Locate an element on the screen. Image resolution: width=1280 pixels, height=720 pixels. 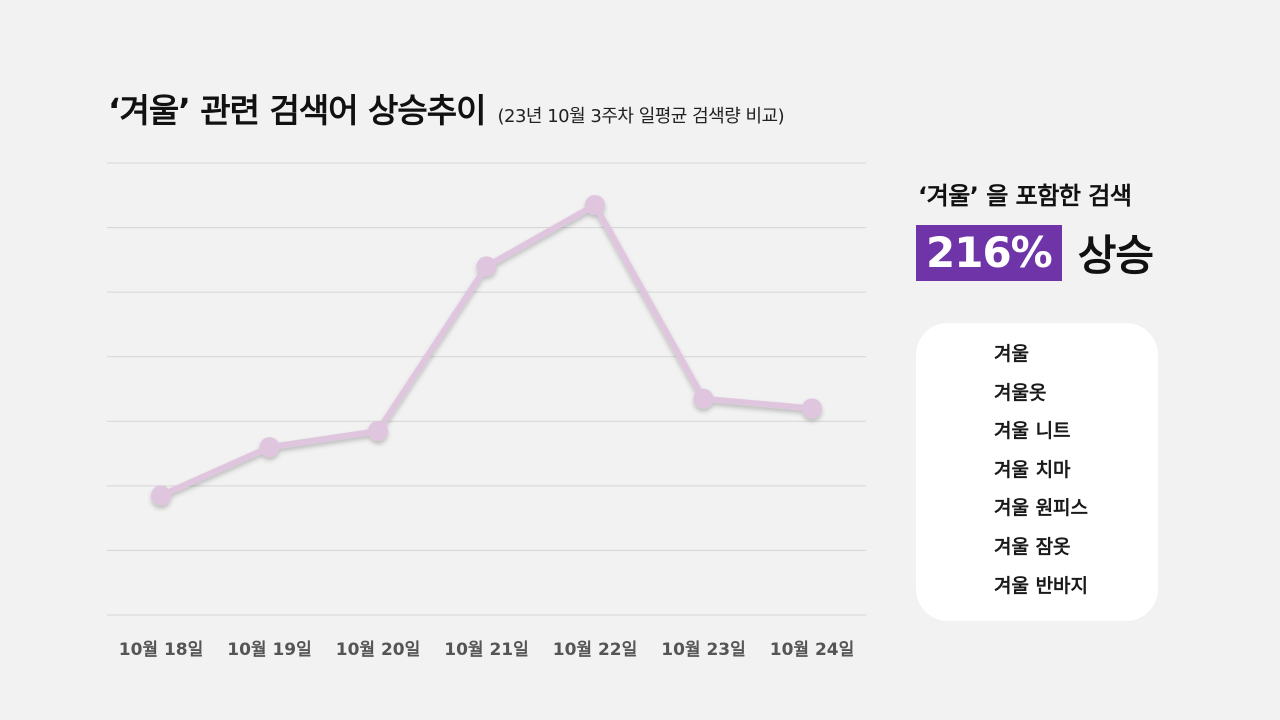
x-tick-label: 10월 21일 is located at coordinates (486, 650).